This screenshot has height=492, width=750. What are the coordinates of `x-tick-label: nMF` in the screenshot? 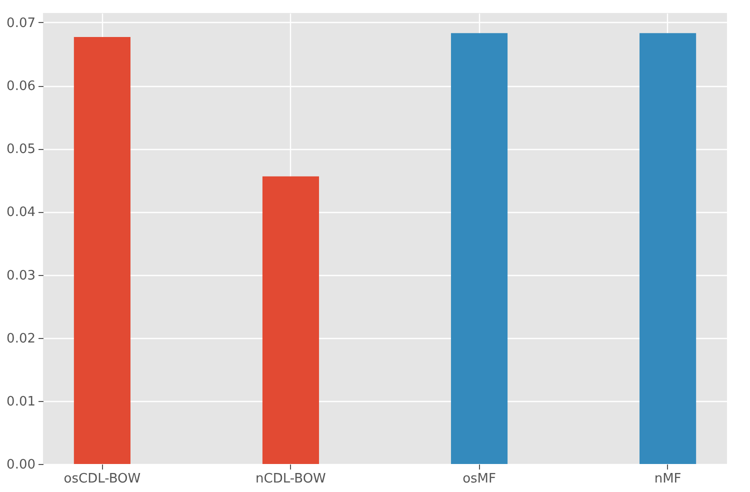 It's located at (668, 479).